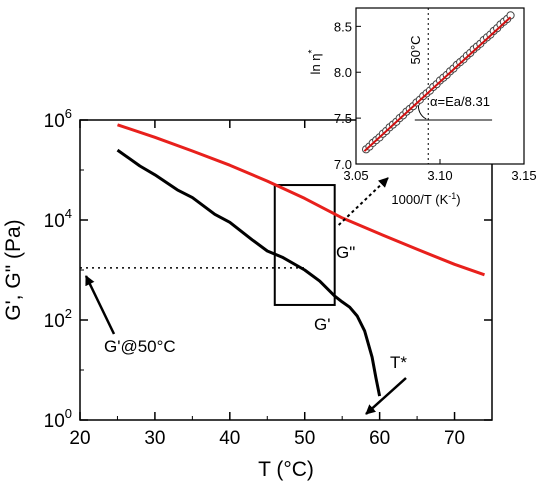 This screenshot has width=550, height=496. Describe the element at coordinates (343, 164) in the screenshot. I see `inset-y-tick-label: 7.0` at that location.